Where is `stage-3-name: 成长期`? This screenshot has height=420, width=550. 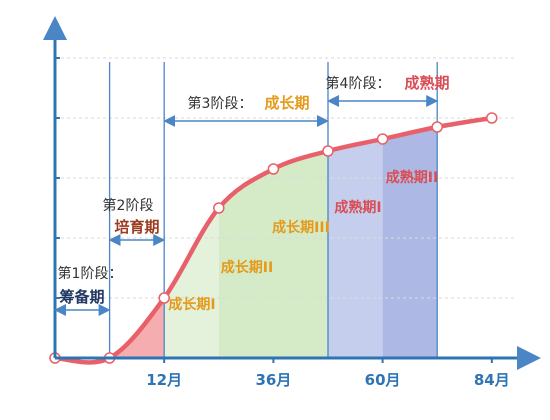
stage-3-name: 成长期 is located at coordinates (286, 103).